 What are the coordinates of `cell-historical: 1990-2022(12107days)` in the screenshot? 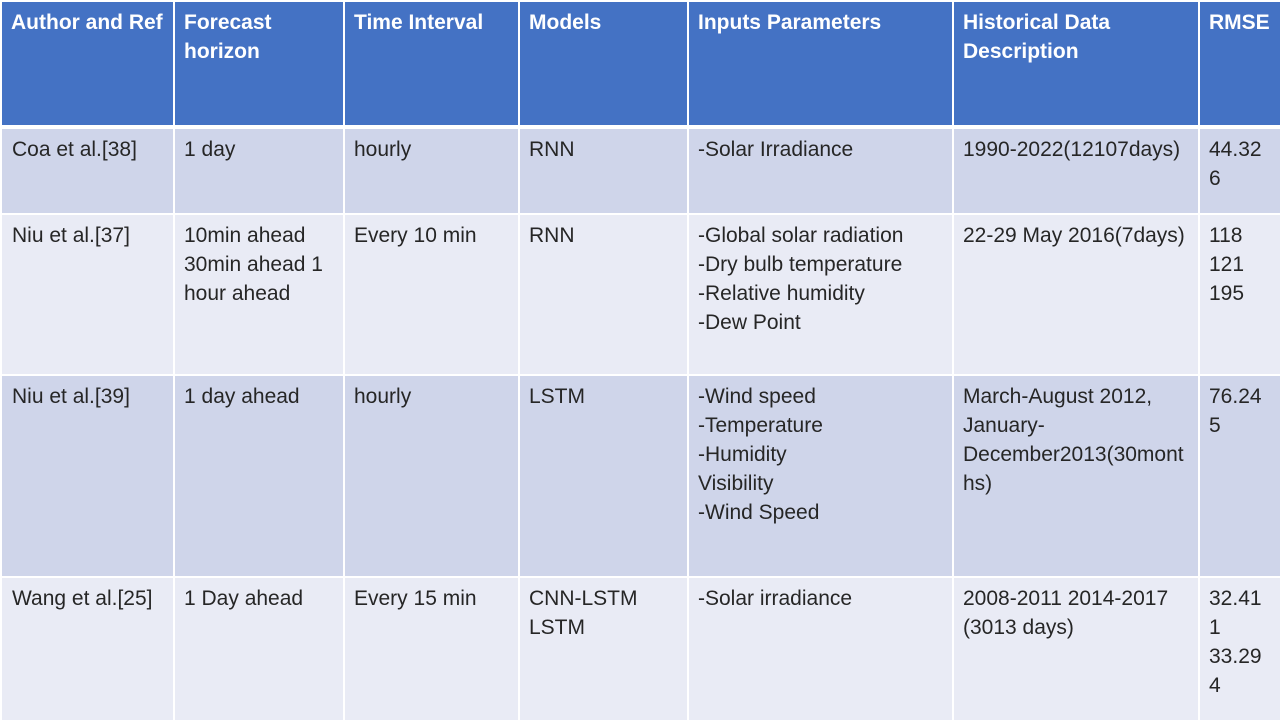 It's located at (1076, 170).